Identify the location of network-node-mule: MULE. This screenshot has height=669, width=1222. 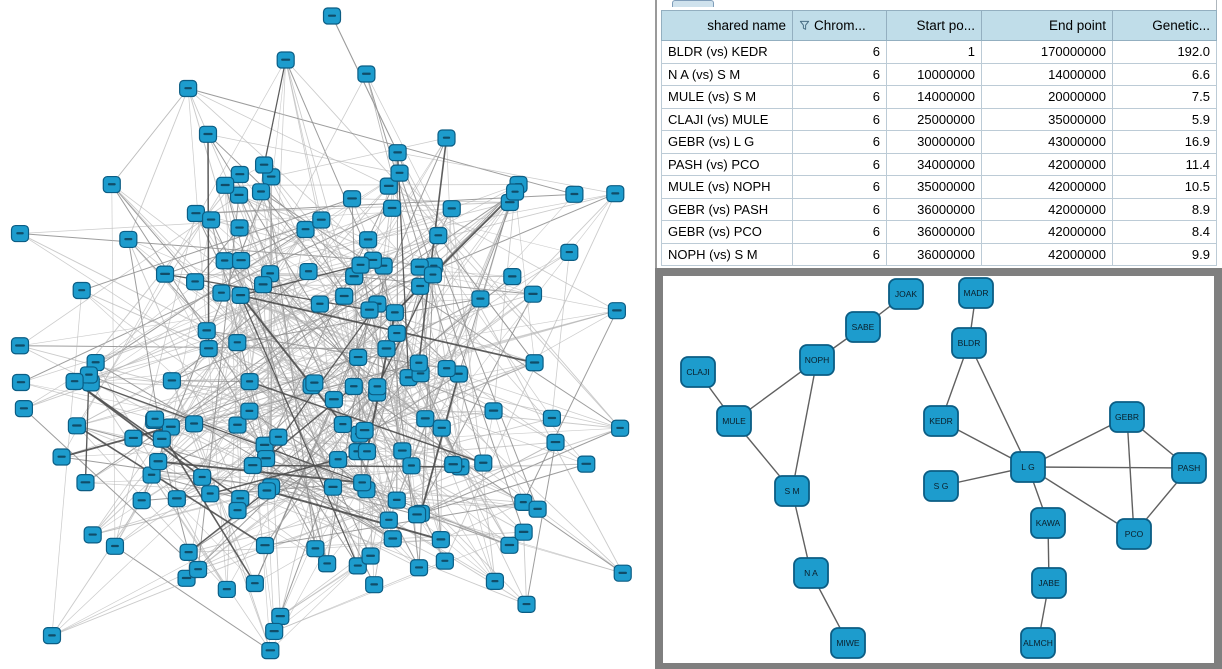
(734, 421).